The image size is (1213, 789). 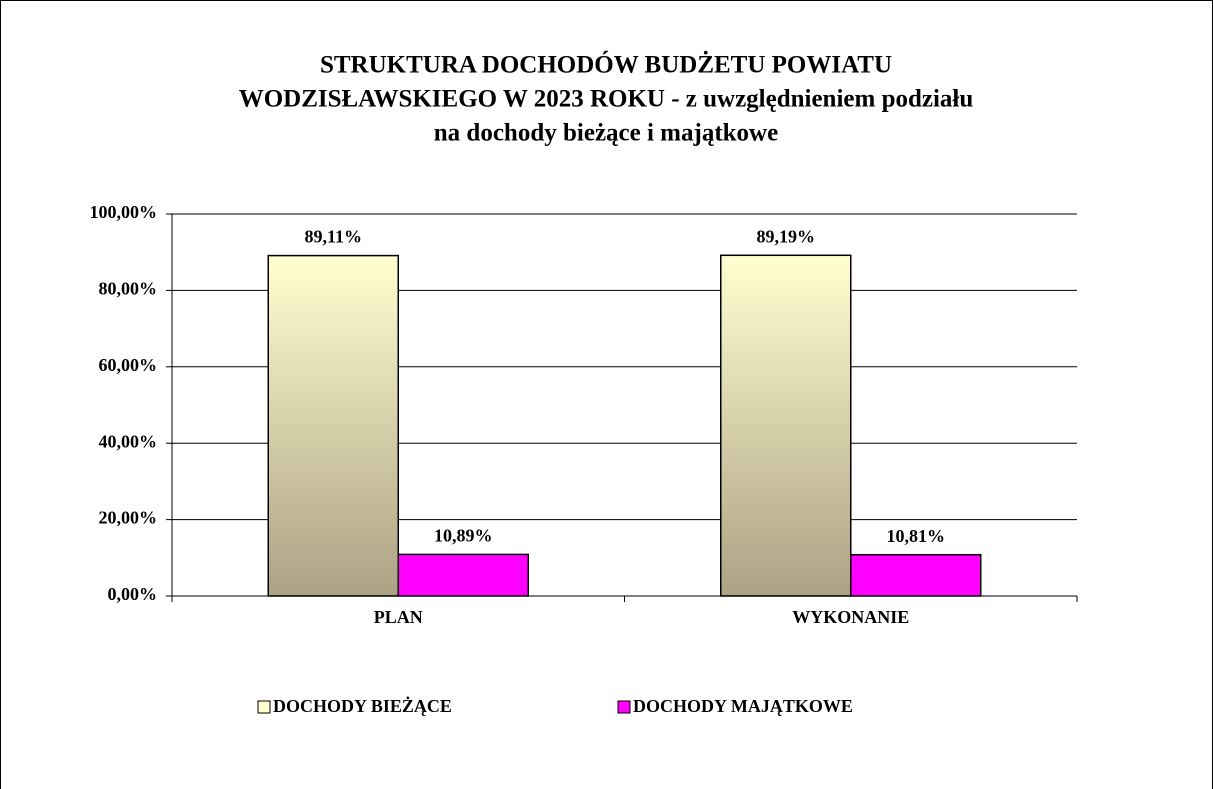 What do you see at coordinates (362, 706) in the screenshot?
I see `legend-label: DOCHODY BIEŻĄCE` at bounding box center [362, 706].